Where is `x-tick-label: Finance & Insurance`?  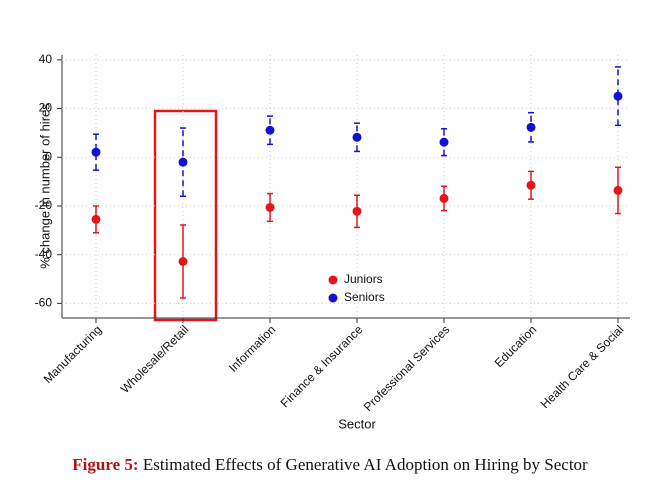
x-tick-label: Finance & Insurance is located at coordinates (322, 366).